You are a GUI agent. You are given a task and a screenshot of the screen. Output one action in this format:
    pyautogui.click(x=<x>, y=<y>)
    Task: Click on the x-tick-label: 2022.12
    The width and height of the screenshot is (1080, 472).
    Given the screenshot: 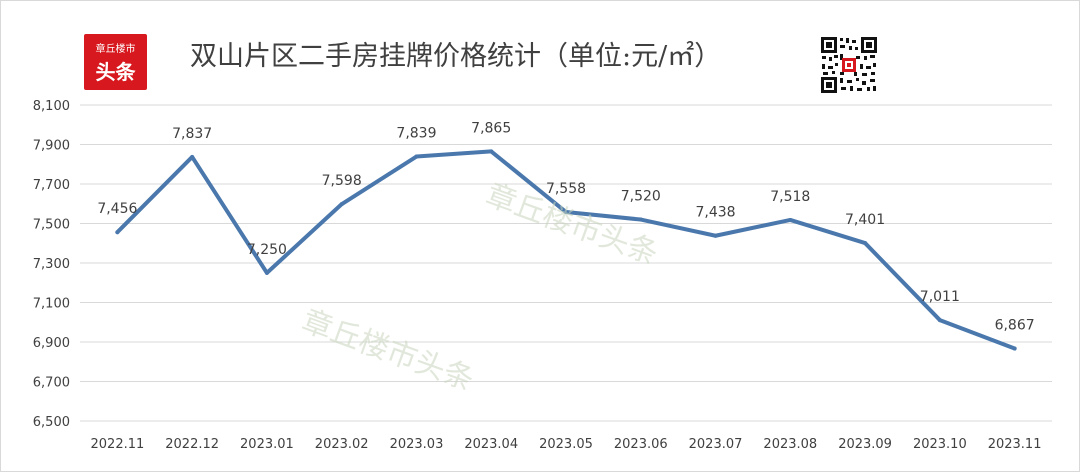 What is the action you would take?
    pyautogui.click(x=192, y=444)
    